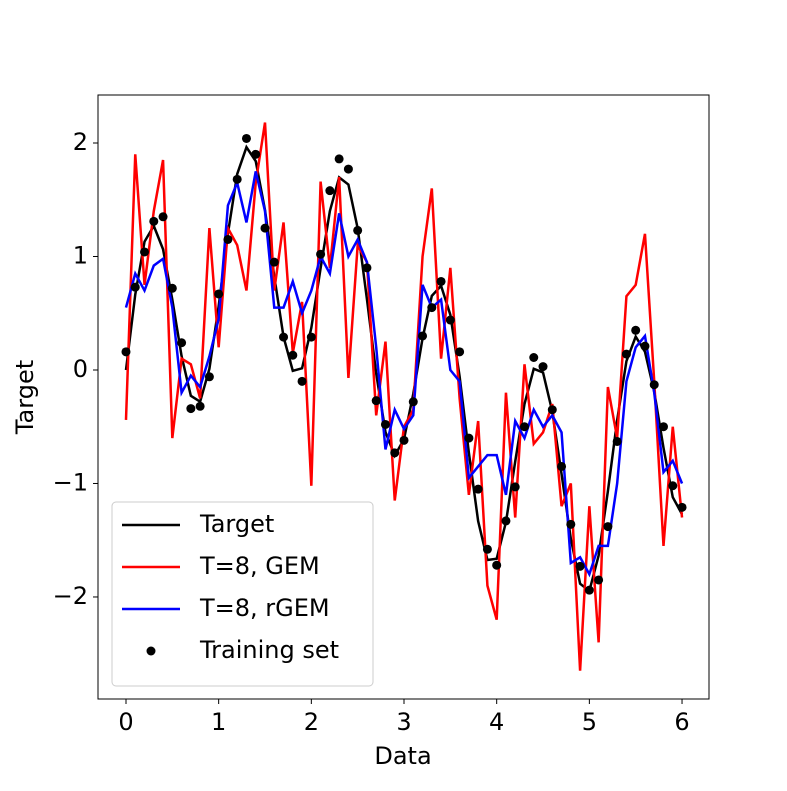 The height and width of the screenshot is (791, 787). I want to click on x-tick-label: 3, so click(403, 722).